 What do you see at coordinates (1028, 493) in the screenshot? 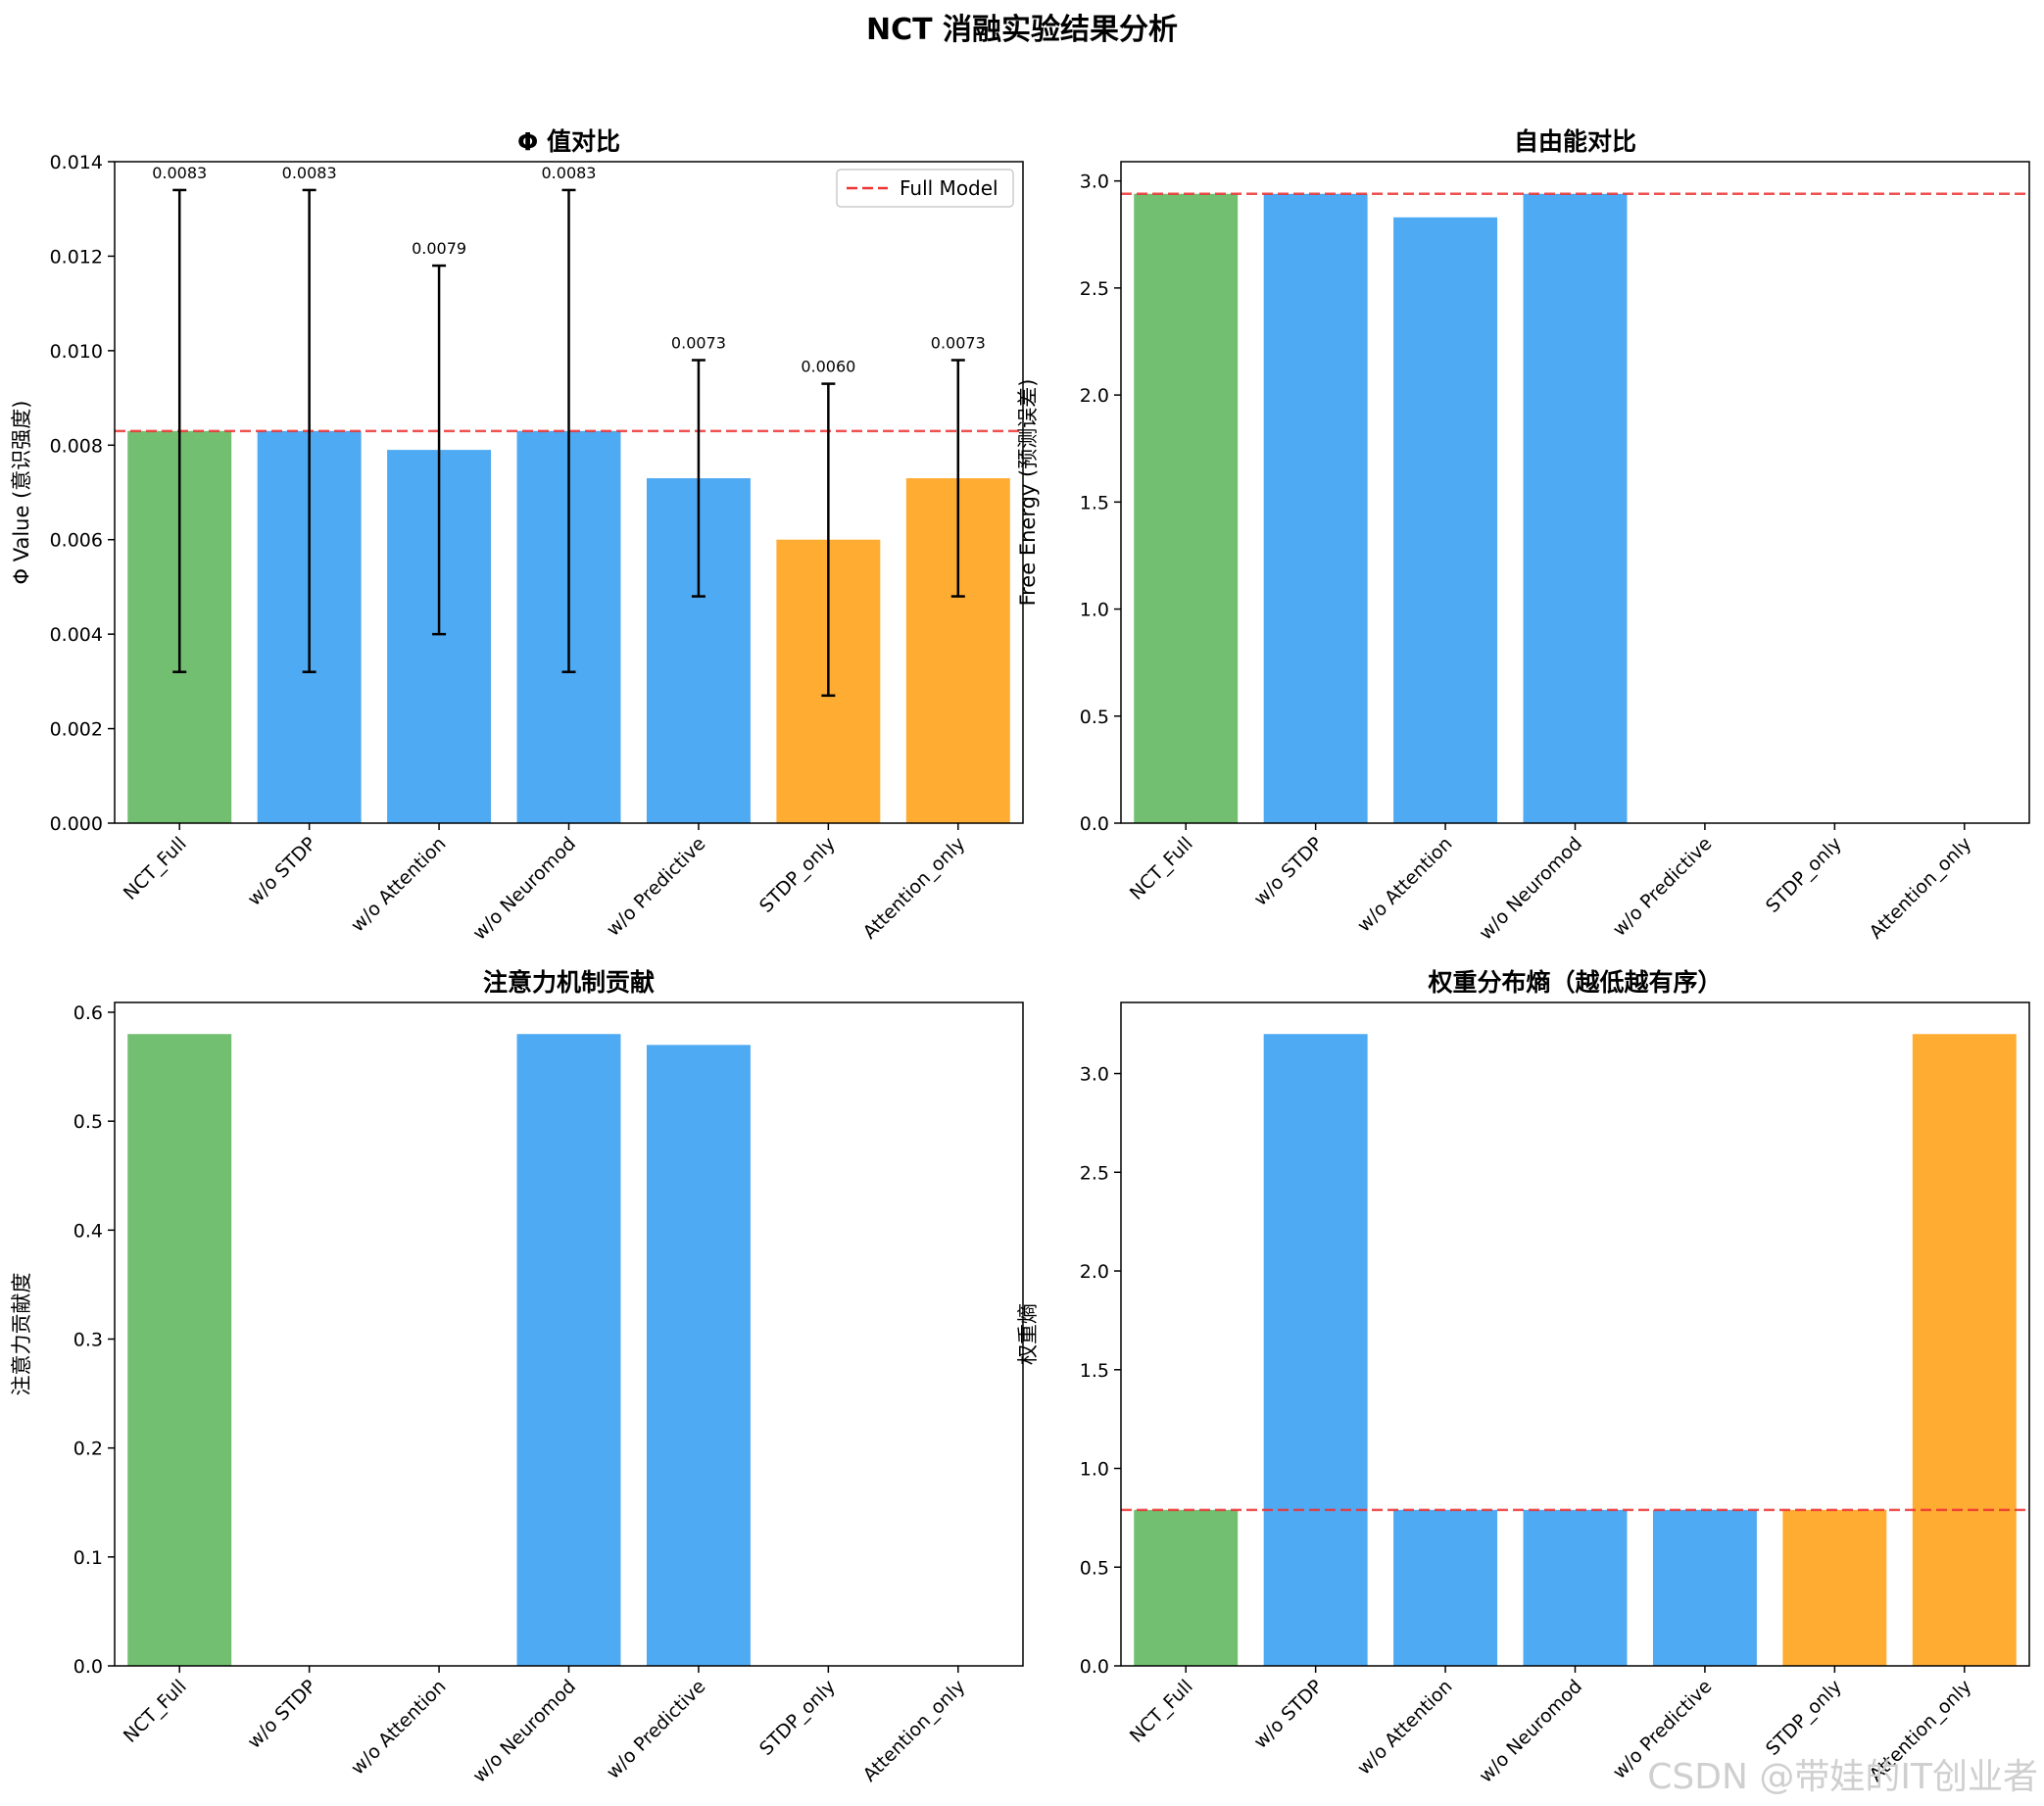
I see `y-axis-label: Free Energy (预测误差)` at bounding box center [1028, 493].